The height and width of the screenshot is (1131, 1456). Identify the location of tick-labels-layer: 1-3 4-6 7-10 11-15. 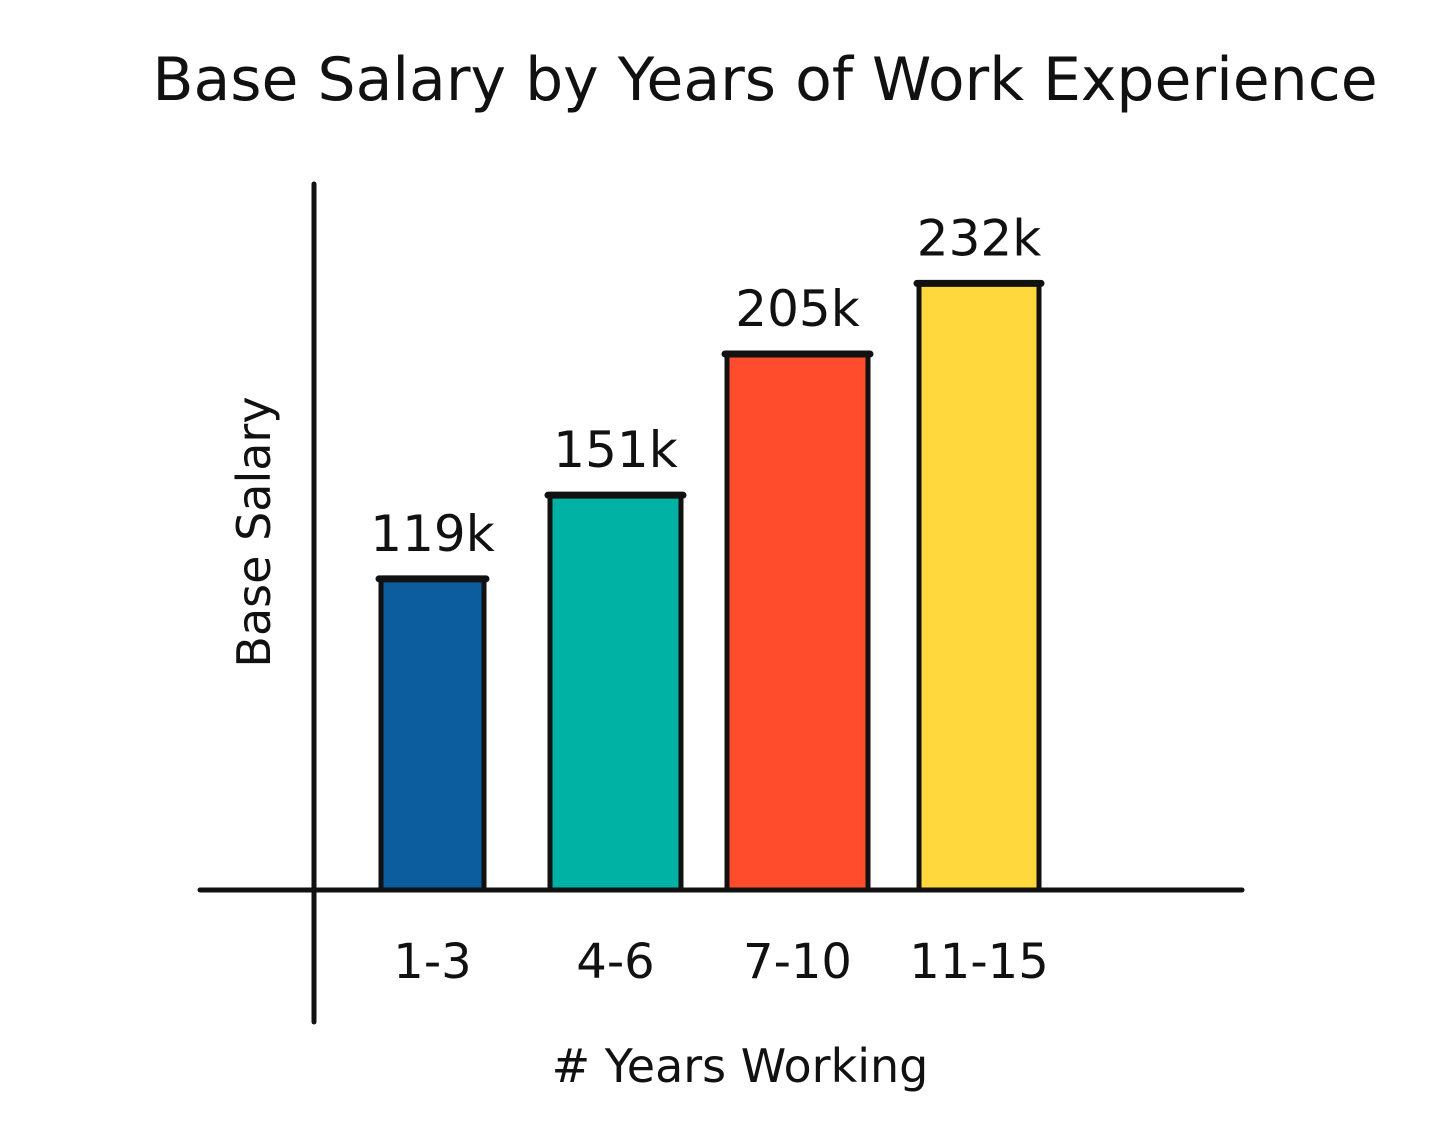
(720, 962).